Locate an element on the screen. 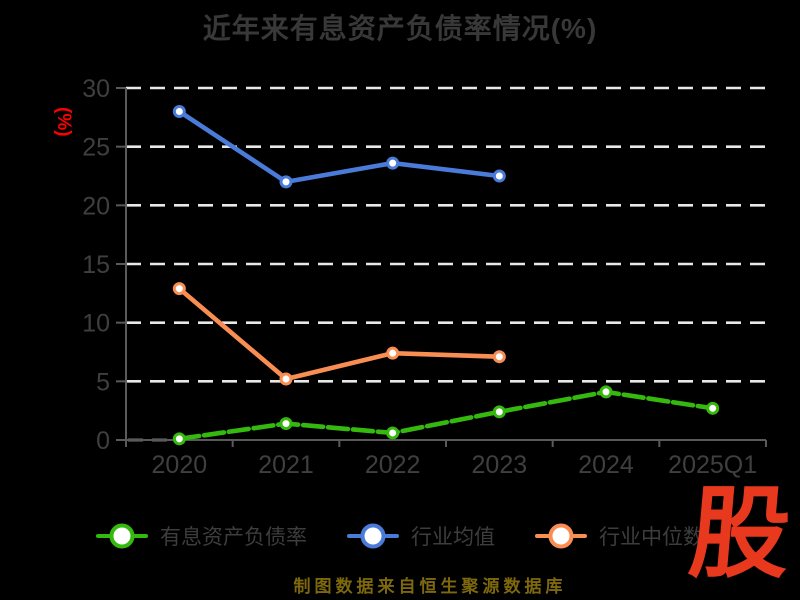  y-axis-tick-label: 20 is located at coordinates (96, 206).